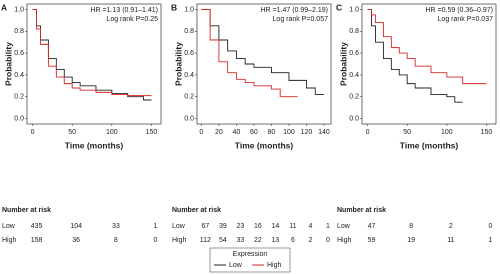 The height and width of the screenshot is (274, 500). What do you see at coordinates (241, 226) in the screenshot?
I see `risk-count: 23` at bounding box center [241, 226].